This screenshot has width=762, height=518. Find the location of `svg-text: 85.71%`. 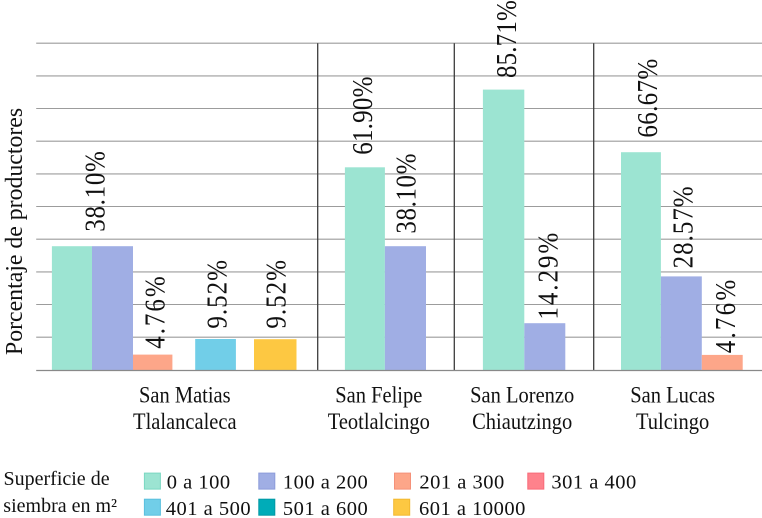

svg-text: 85.71% is located at coordinates (507, 39).